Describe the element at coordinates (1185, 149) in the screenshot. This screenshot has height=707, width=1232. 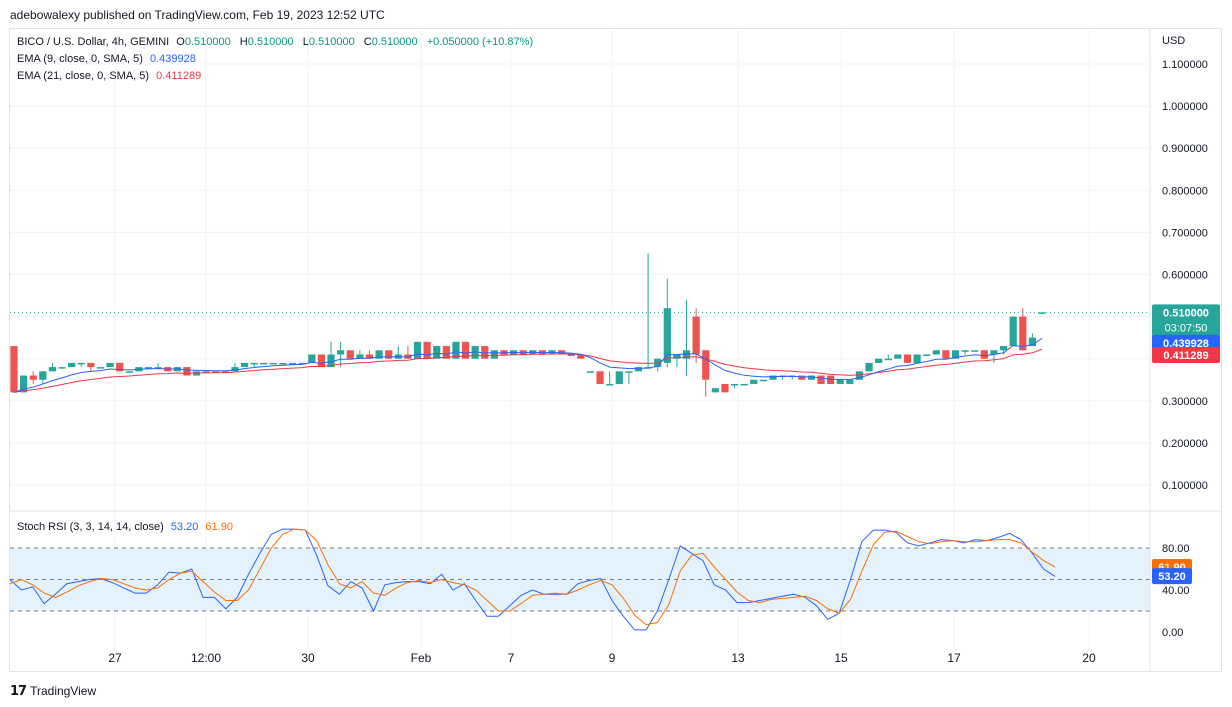
I see `price-tick-label: 0.900000` at that location.